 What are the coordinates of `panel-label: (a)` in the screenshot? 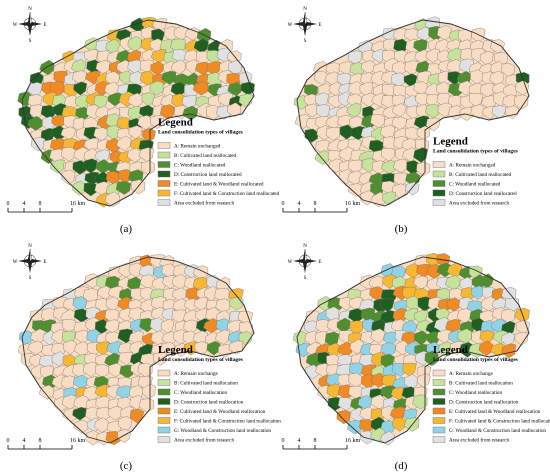 It's located at (126, 229).